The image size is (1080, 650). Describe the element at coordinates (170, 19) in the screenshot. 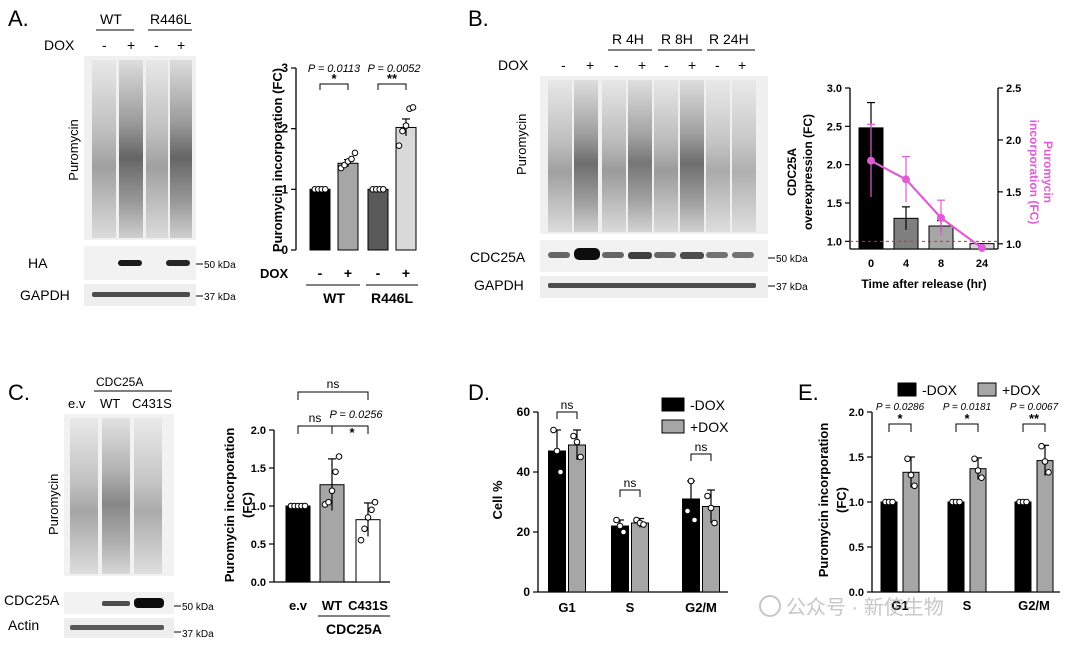

I see `blot-a-group-r446l: R446L` at that location.